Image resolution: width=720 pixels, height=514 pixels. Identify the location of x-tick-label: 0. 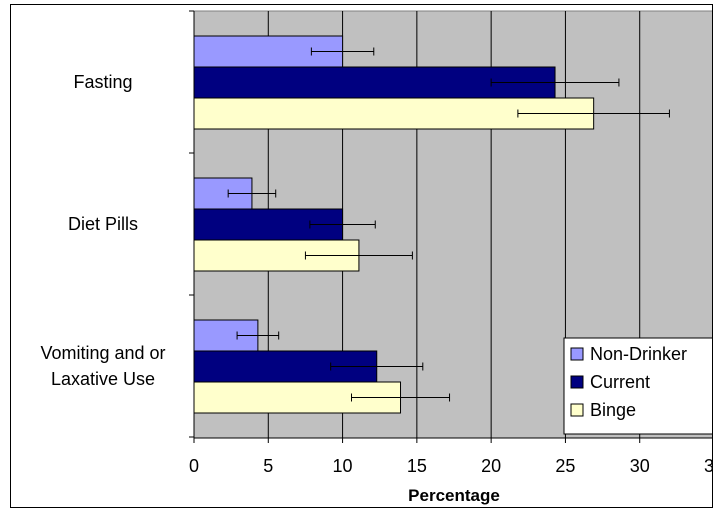
(194, 466).